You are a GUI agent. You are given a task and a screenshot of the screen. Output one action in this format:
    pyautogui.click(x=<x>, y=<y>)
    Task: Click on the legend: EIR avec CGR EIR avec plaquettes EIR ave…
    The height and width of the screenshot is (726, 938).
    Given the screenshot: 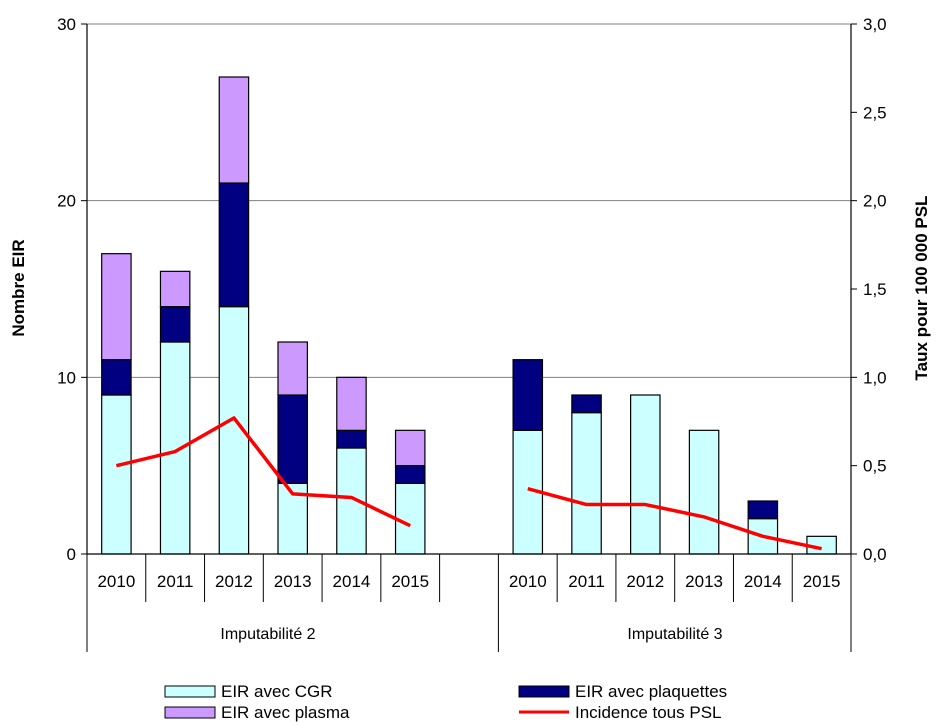 What is the action you would take?
    pyautogui.click(x=445, y=702)
    